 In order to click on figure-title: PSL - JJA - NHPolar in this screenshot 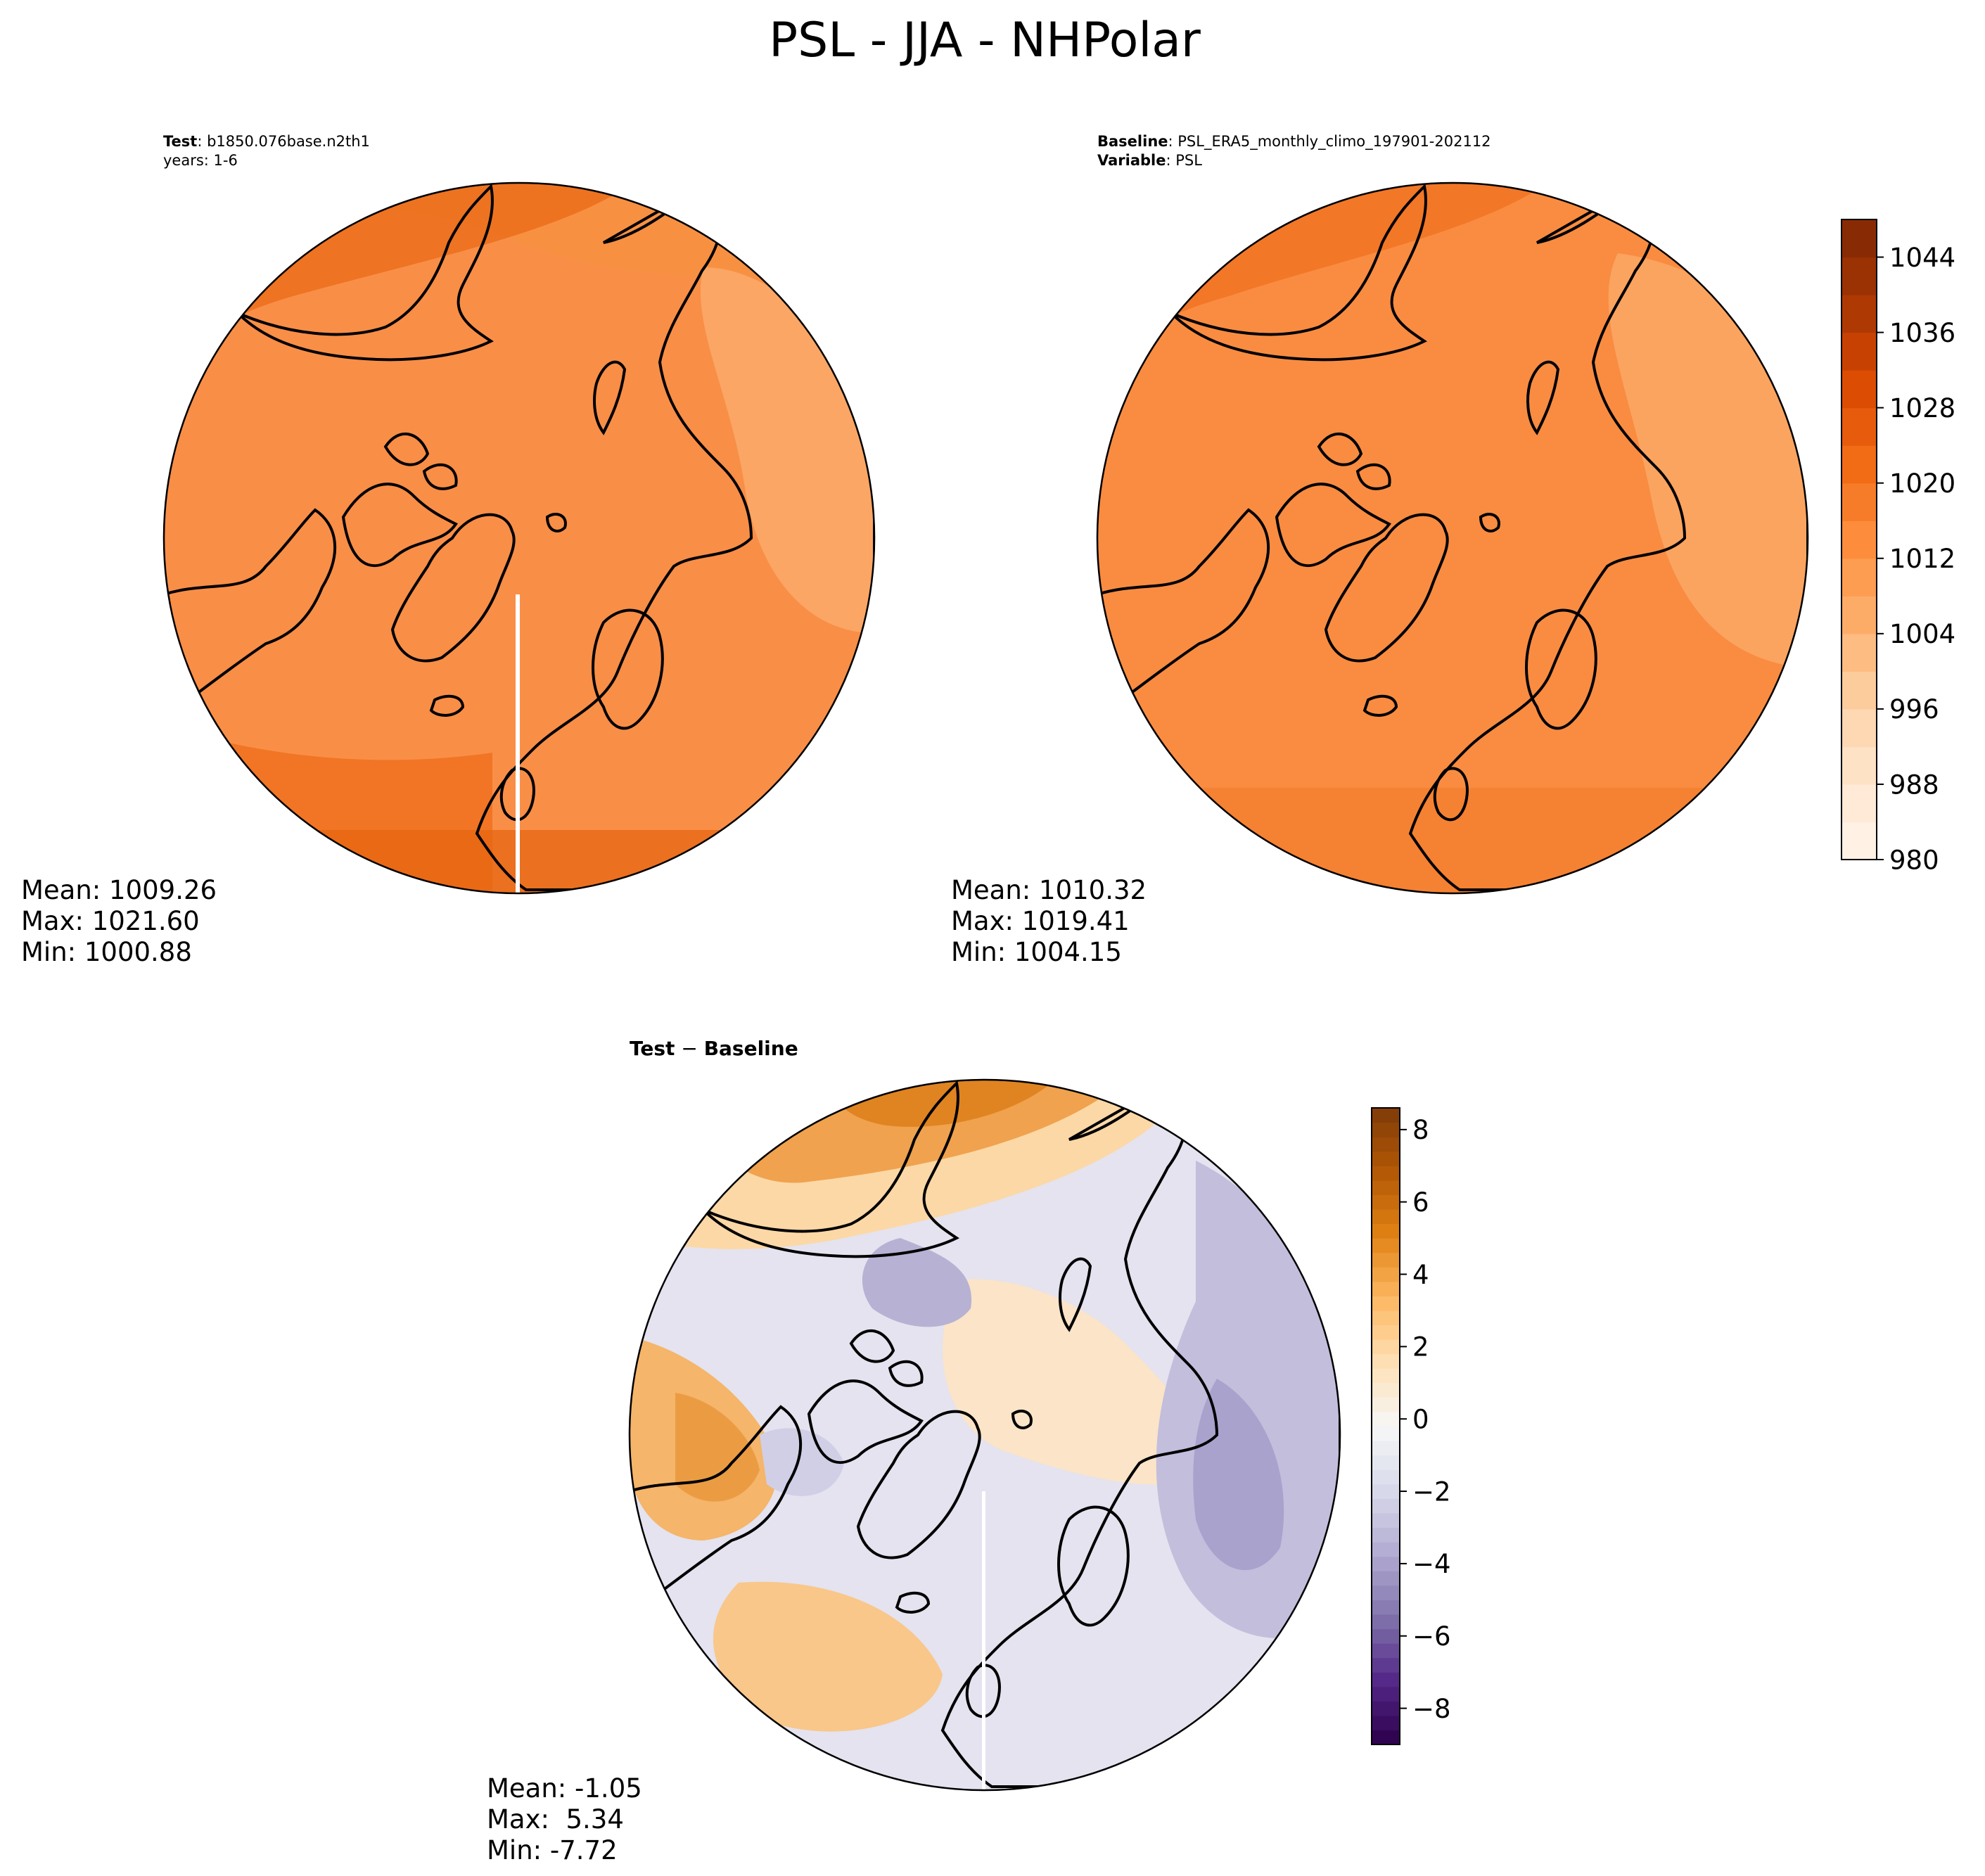, I will do `click(985, 40)`.